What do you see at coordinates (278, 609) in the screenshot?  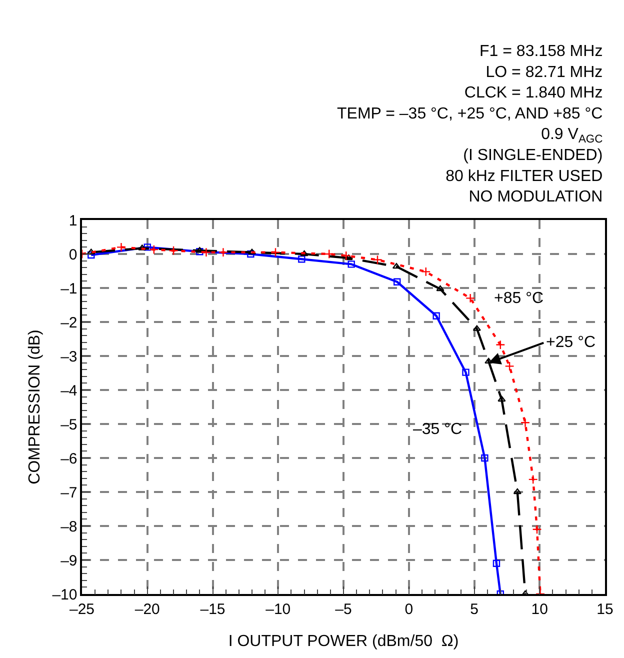 I see `x-tick-label: –10` at bounding box center [278, 609].